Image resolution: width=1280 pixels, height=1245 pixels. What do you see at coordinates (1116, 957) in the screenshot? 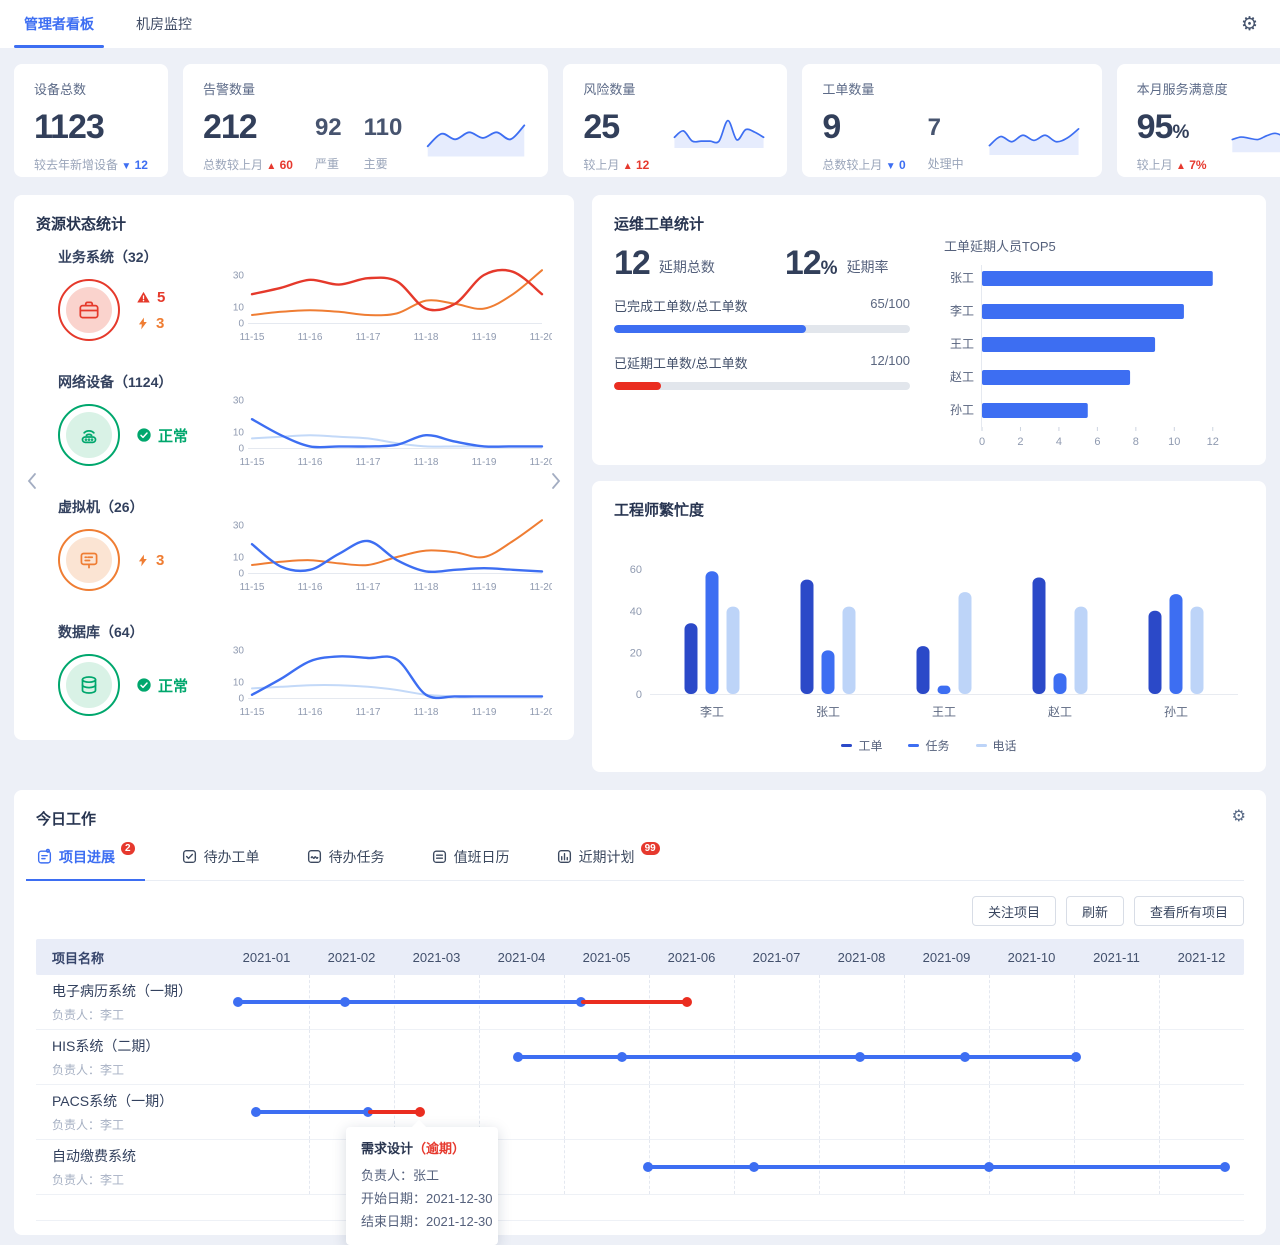
I see `gantt-month-header: 2021-11` at bounding box center [1116, 957].